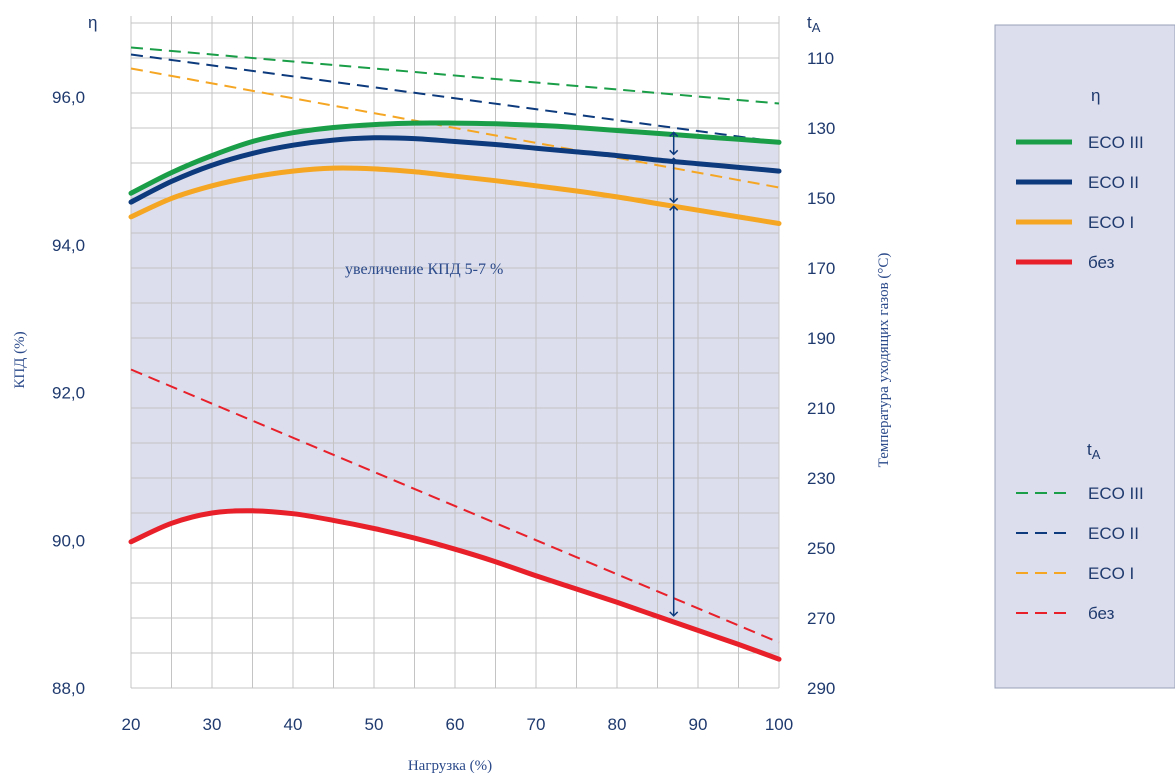 The width and height of the screenshot is (1175, 776). Describe the element at coordinates (1111, 573) in the screenshot. I see `legend-temperature-label: ECO I` at that location.